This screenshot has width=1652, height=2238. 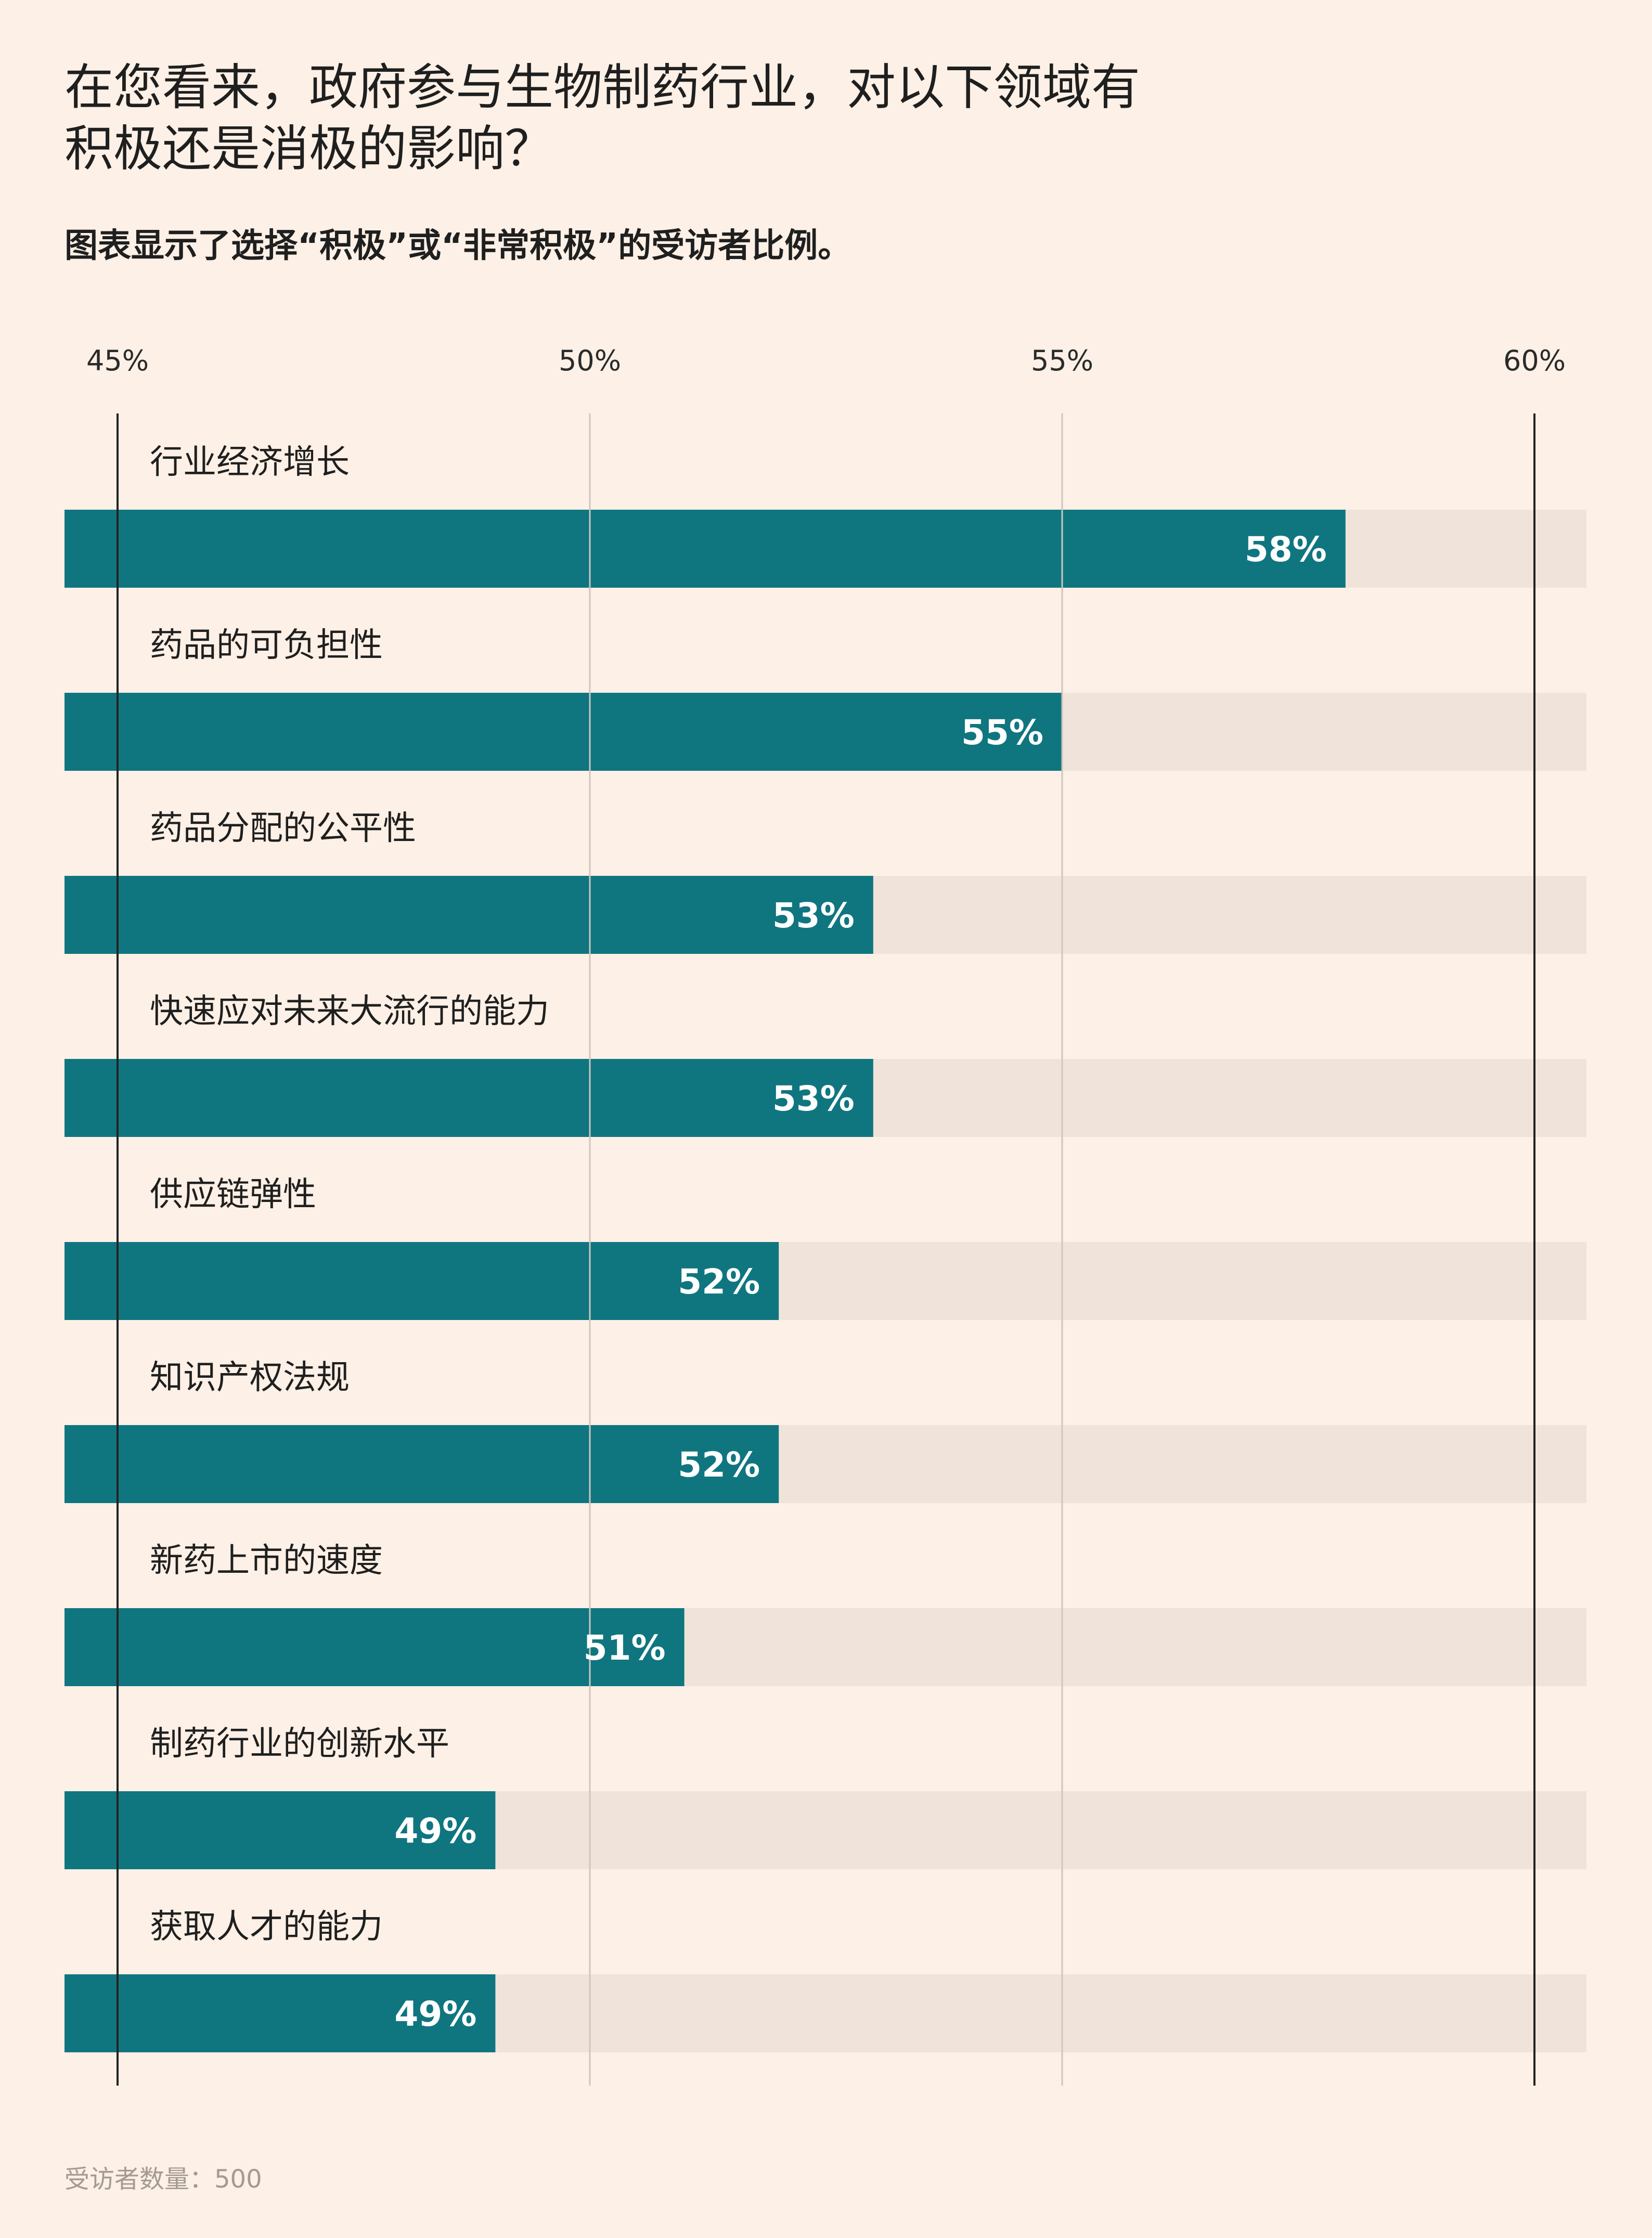 I want to click on chart-title: 在您看来，政府参与生物制药行业，对以下领域有积极还是消极的影响？, so click(x=602, y=118).